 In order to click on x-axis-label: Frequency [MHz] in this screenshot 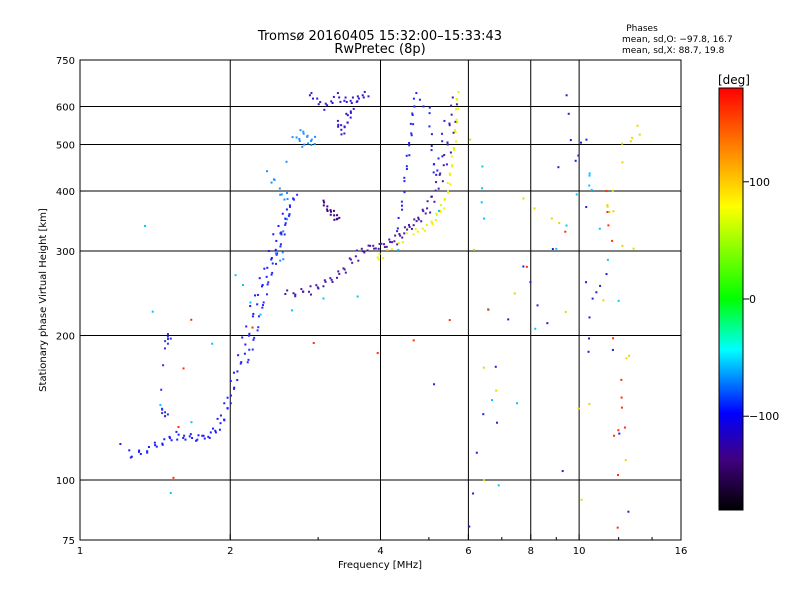, I will do `click(380, 565)`.